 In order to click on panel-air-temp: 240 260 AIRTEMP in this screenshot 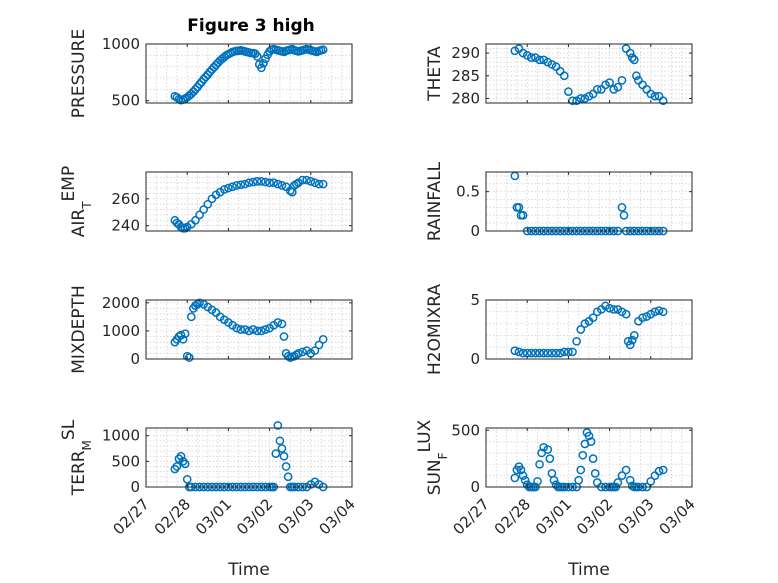, I will do `click(206, 201)`.